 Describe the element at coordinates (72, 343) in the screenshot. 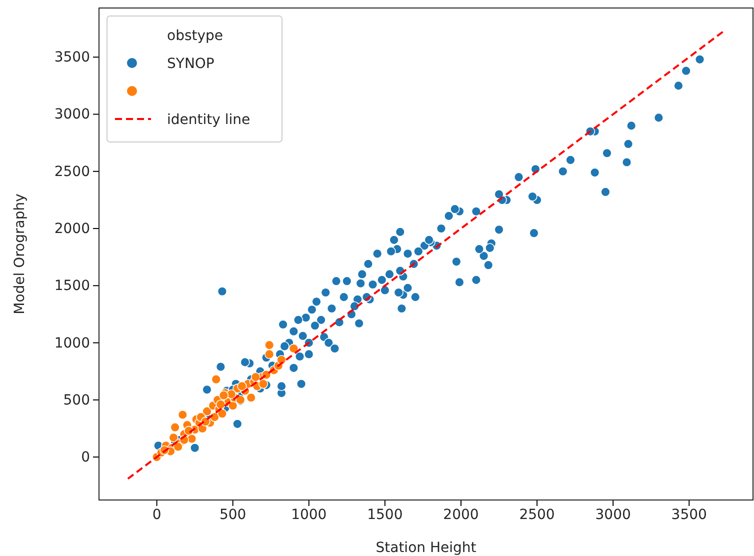

I see `y-tick-label: 1000` at that location.